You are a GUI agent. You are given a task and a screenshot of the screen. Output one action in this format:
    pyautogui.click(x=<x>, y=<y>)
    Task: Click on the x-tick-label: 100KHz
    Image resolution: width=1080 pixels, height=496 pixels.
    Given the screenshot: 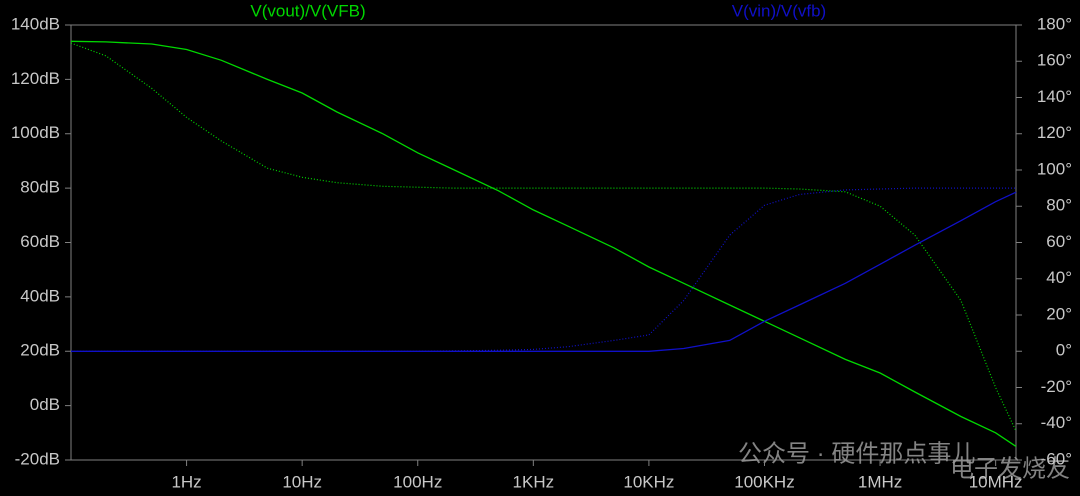 What is the action you would take?
    pyautogui.click(x=764, y=481)
    